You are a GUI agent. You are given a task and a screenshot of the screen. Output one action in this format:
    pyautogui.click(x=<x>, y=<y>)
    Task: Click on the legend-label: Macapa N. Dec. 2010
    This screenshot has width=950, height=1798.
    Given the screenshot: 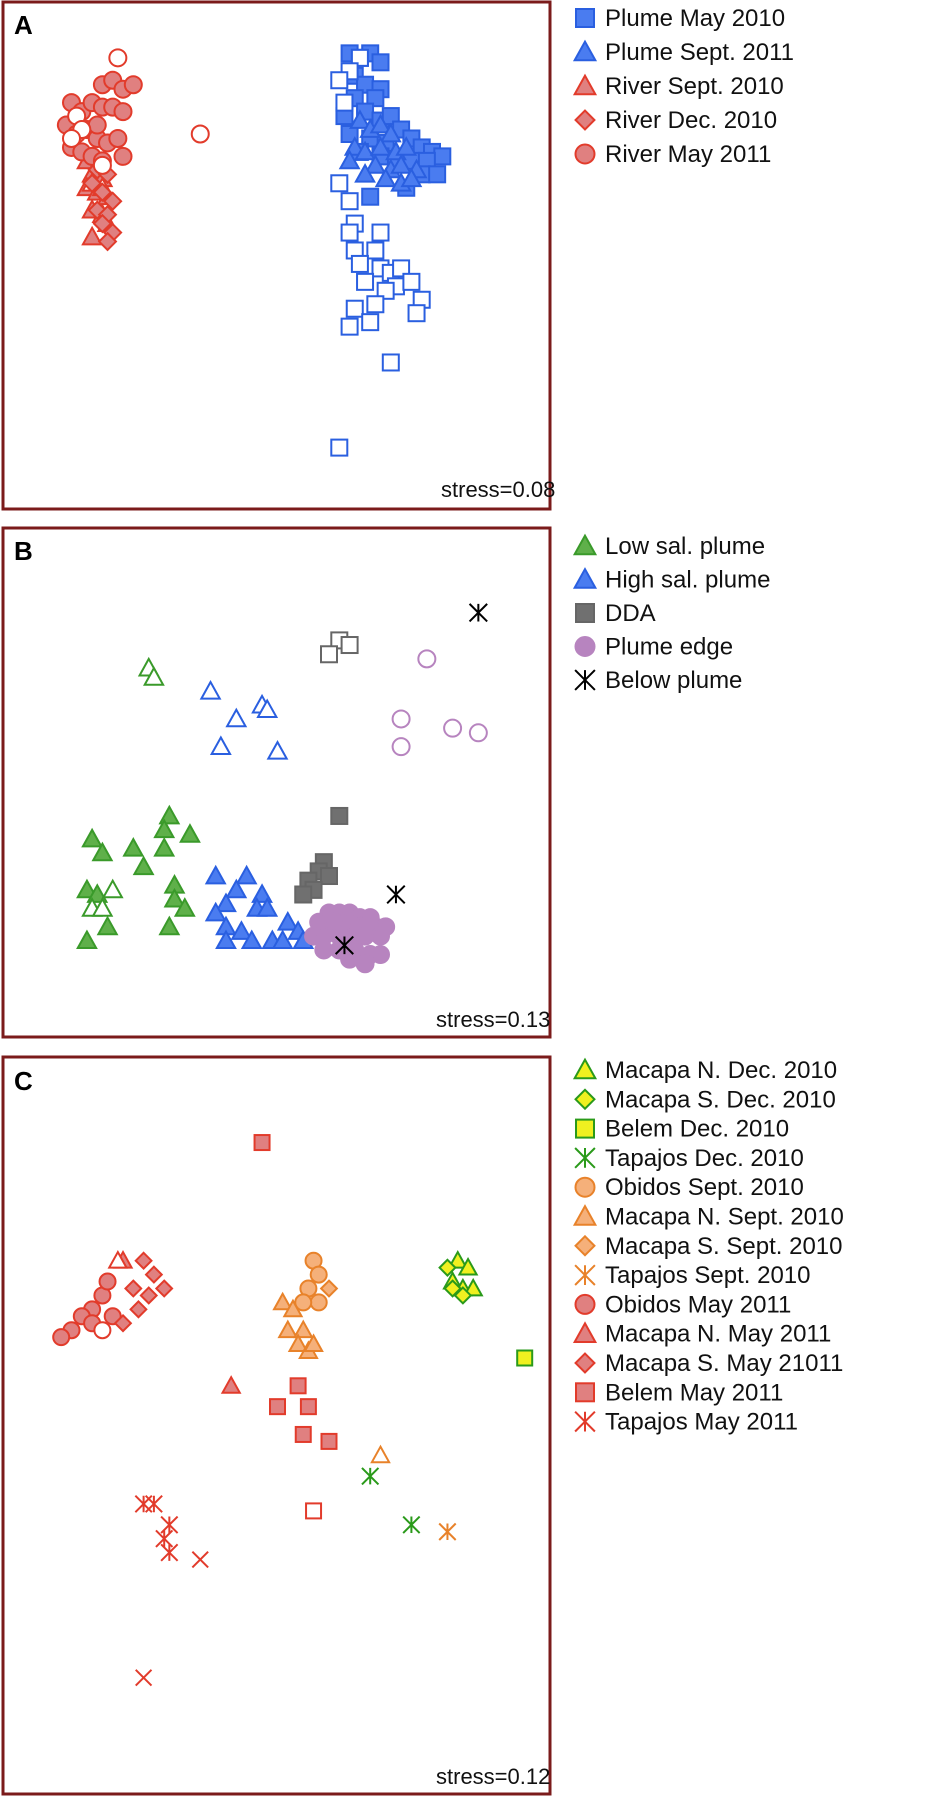 What is the action you would take?
    pyautogui.click(x=721, y=1070)
    